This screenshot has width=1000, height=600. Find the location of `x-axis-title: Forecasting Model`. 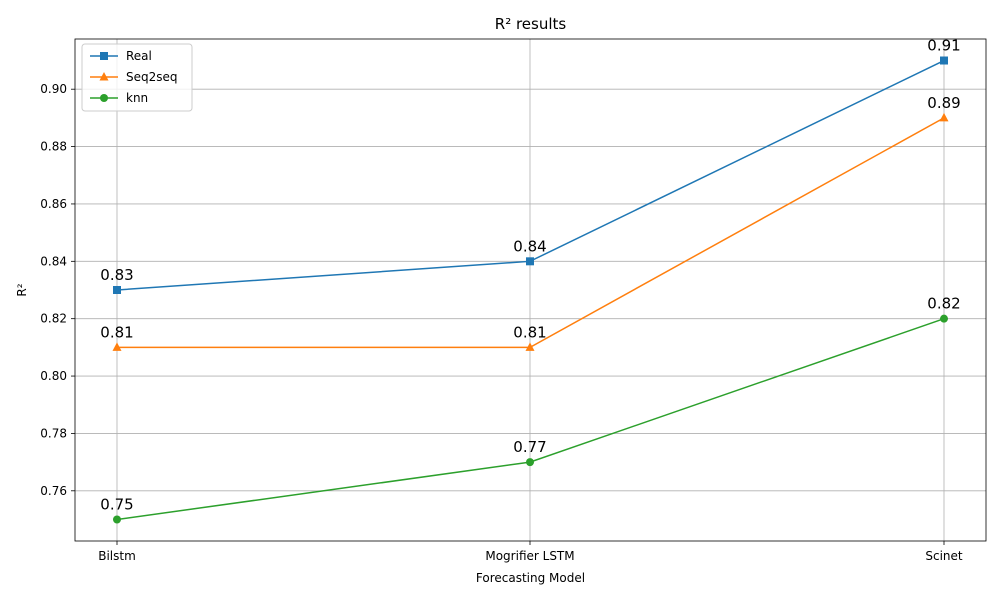

x-axis-title: Forecasting Model is located at coordinates (530, 578).